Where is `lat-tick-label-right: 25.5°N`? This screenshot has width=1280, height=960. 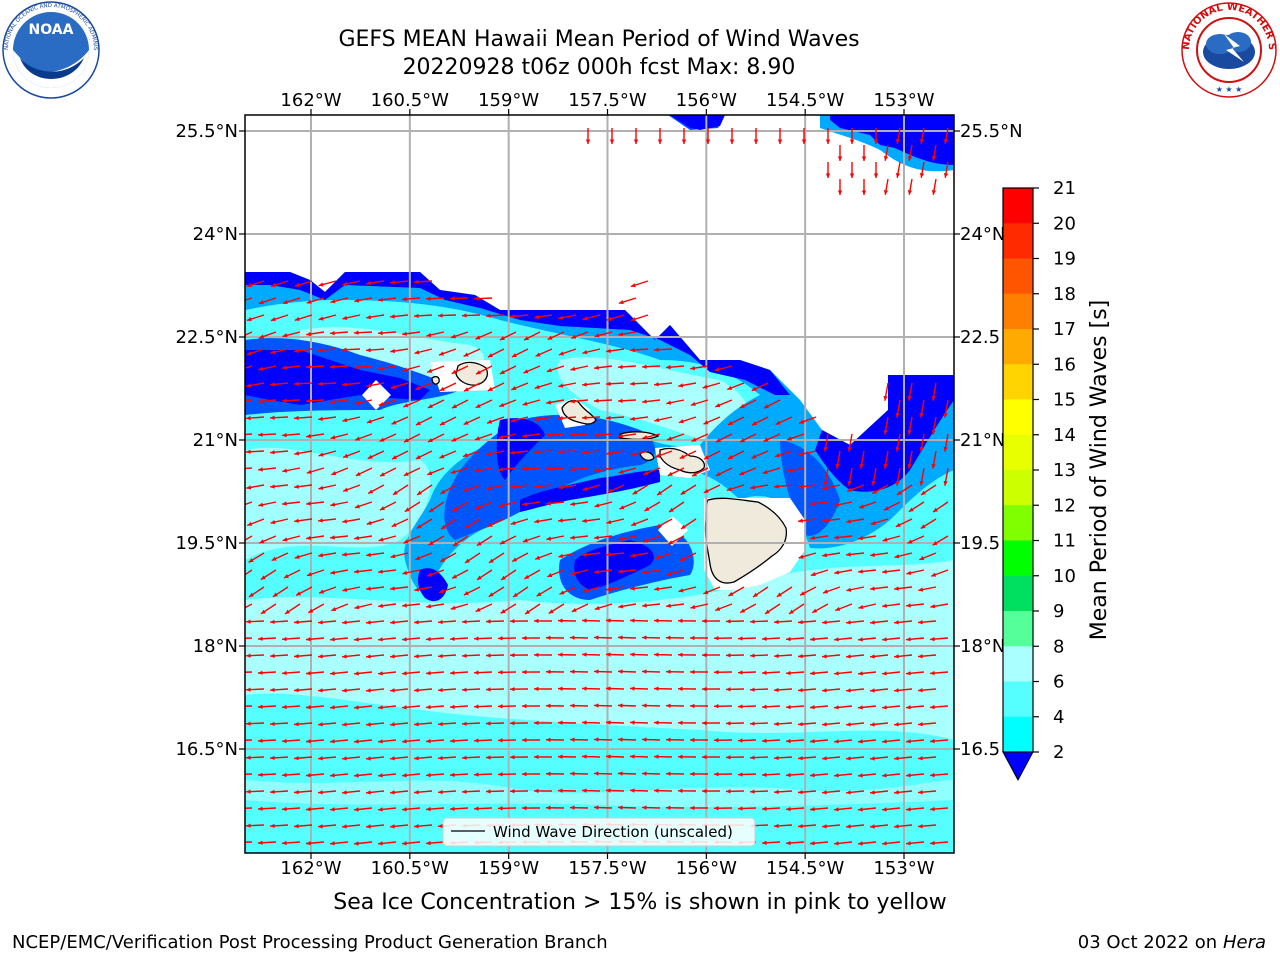 lat-tick-label-right: 25.5°N is located at coordinates (991, 131).